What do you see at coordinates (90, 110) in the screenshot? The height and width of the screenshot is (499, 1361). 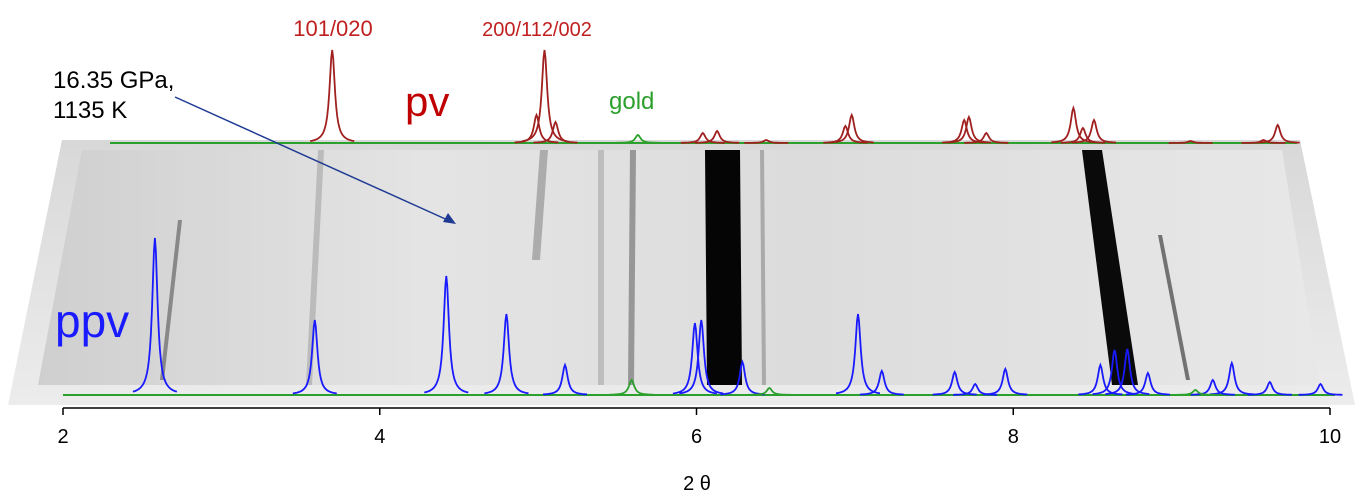 I see `condition-label: 1135 K` at bounding box center [90, 110].